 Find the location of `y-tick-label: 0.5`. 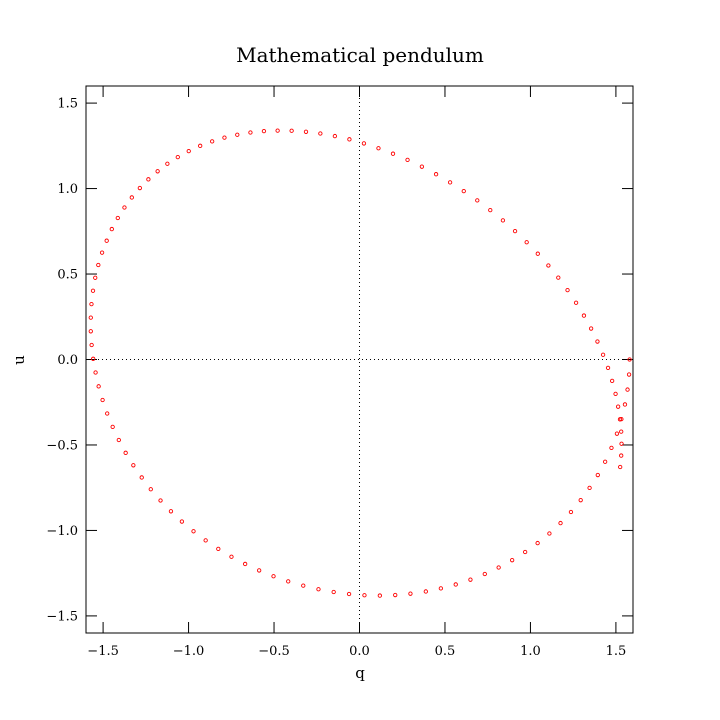

y-tick-label: 0.5 is located at coordinates (67, 275).